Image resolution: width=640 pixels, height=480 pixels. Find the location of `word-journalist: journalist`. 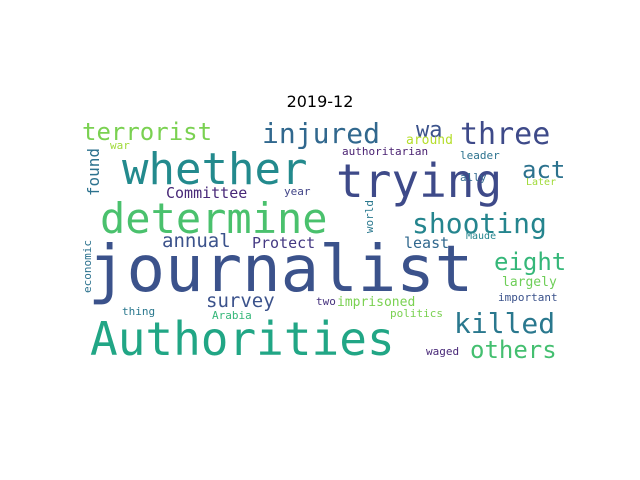

word-journalist: journalist is located at coordinates (281, 270).